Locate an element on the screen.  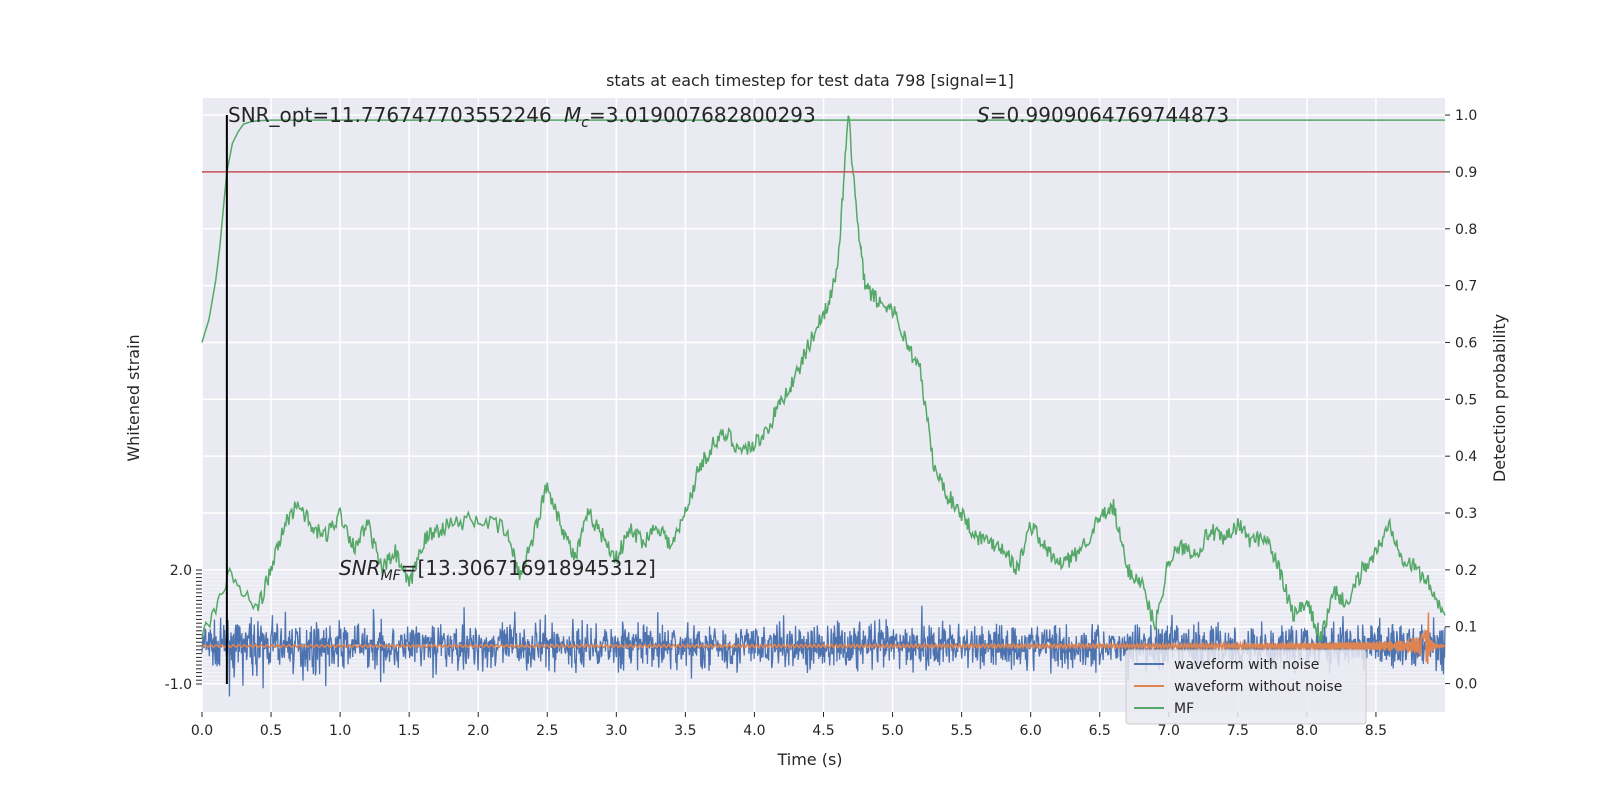
x-axis-label: Time (s) is located at coordinates (809, 759).